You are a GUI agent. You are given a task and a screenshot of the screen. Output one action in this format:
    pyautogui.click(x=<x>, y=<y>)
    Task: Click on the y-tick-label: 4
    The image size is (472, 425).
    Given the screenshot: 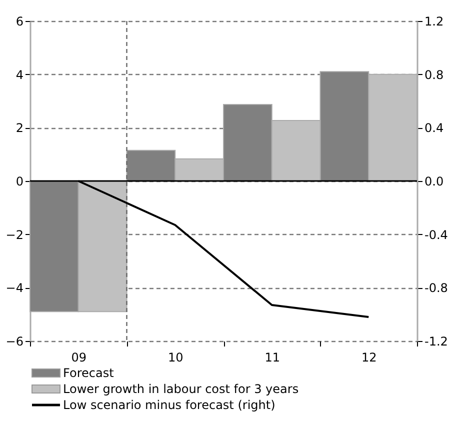 What is the action you would take?
    pyautogui.click(x=20, y=75)
    